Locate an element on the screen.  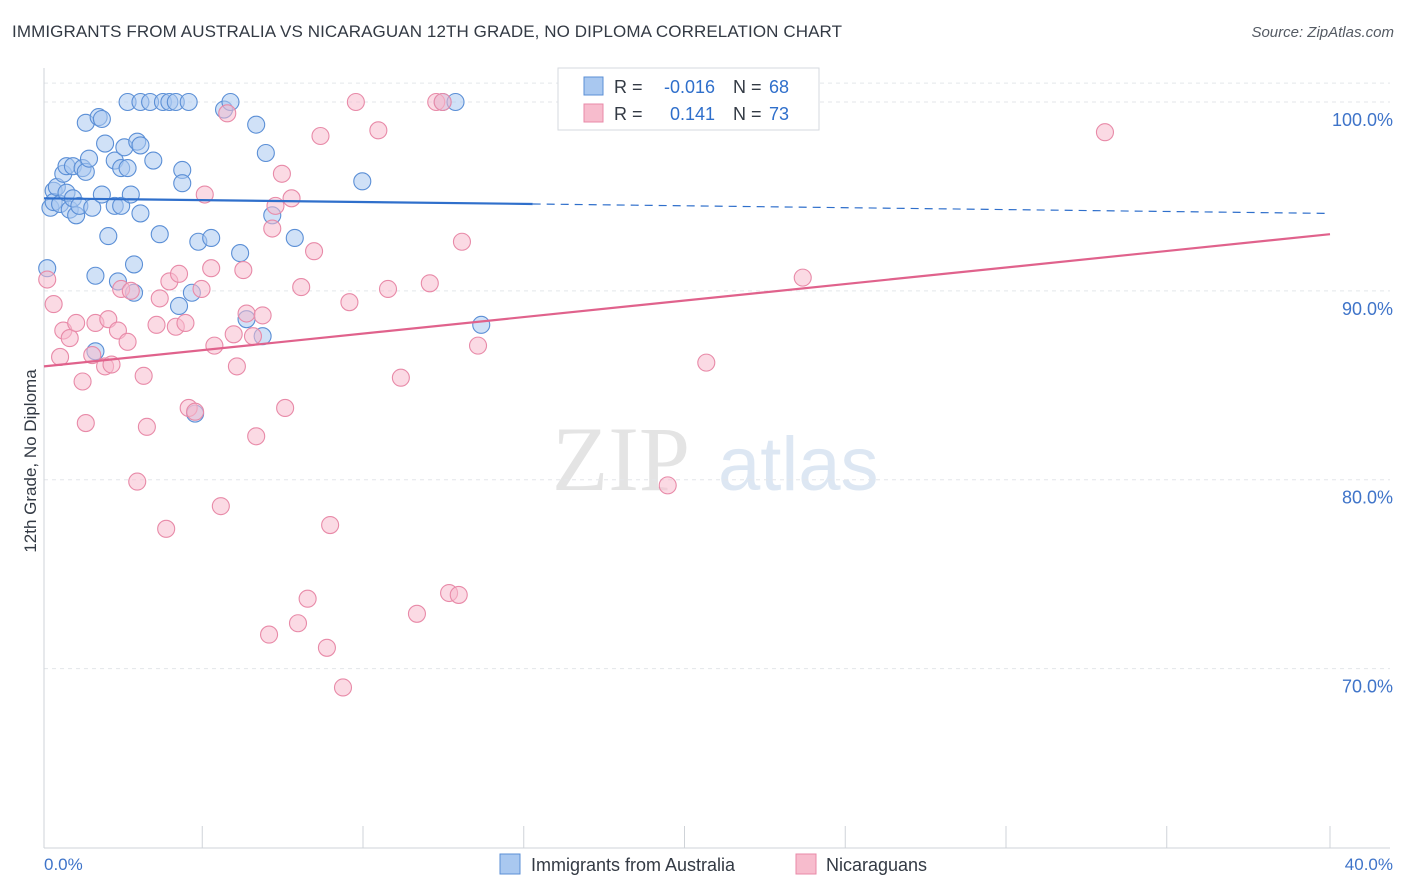
x-tick-label-min: 0.0% is located at coordinates (63, 864).